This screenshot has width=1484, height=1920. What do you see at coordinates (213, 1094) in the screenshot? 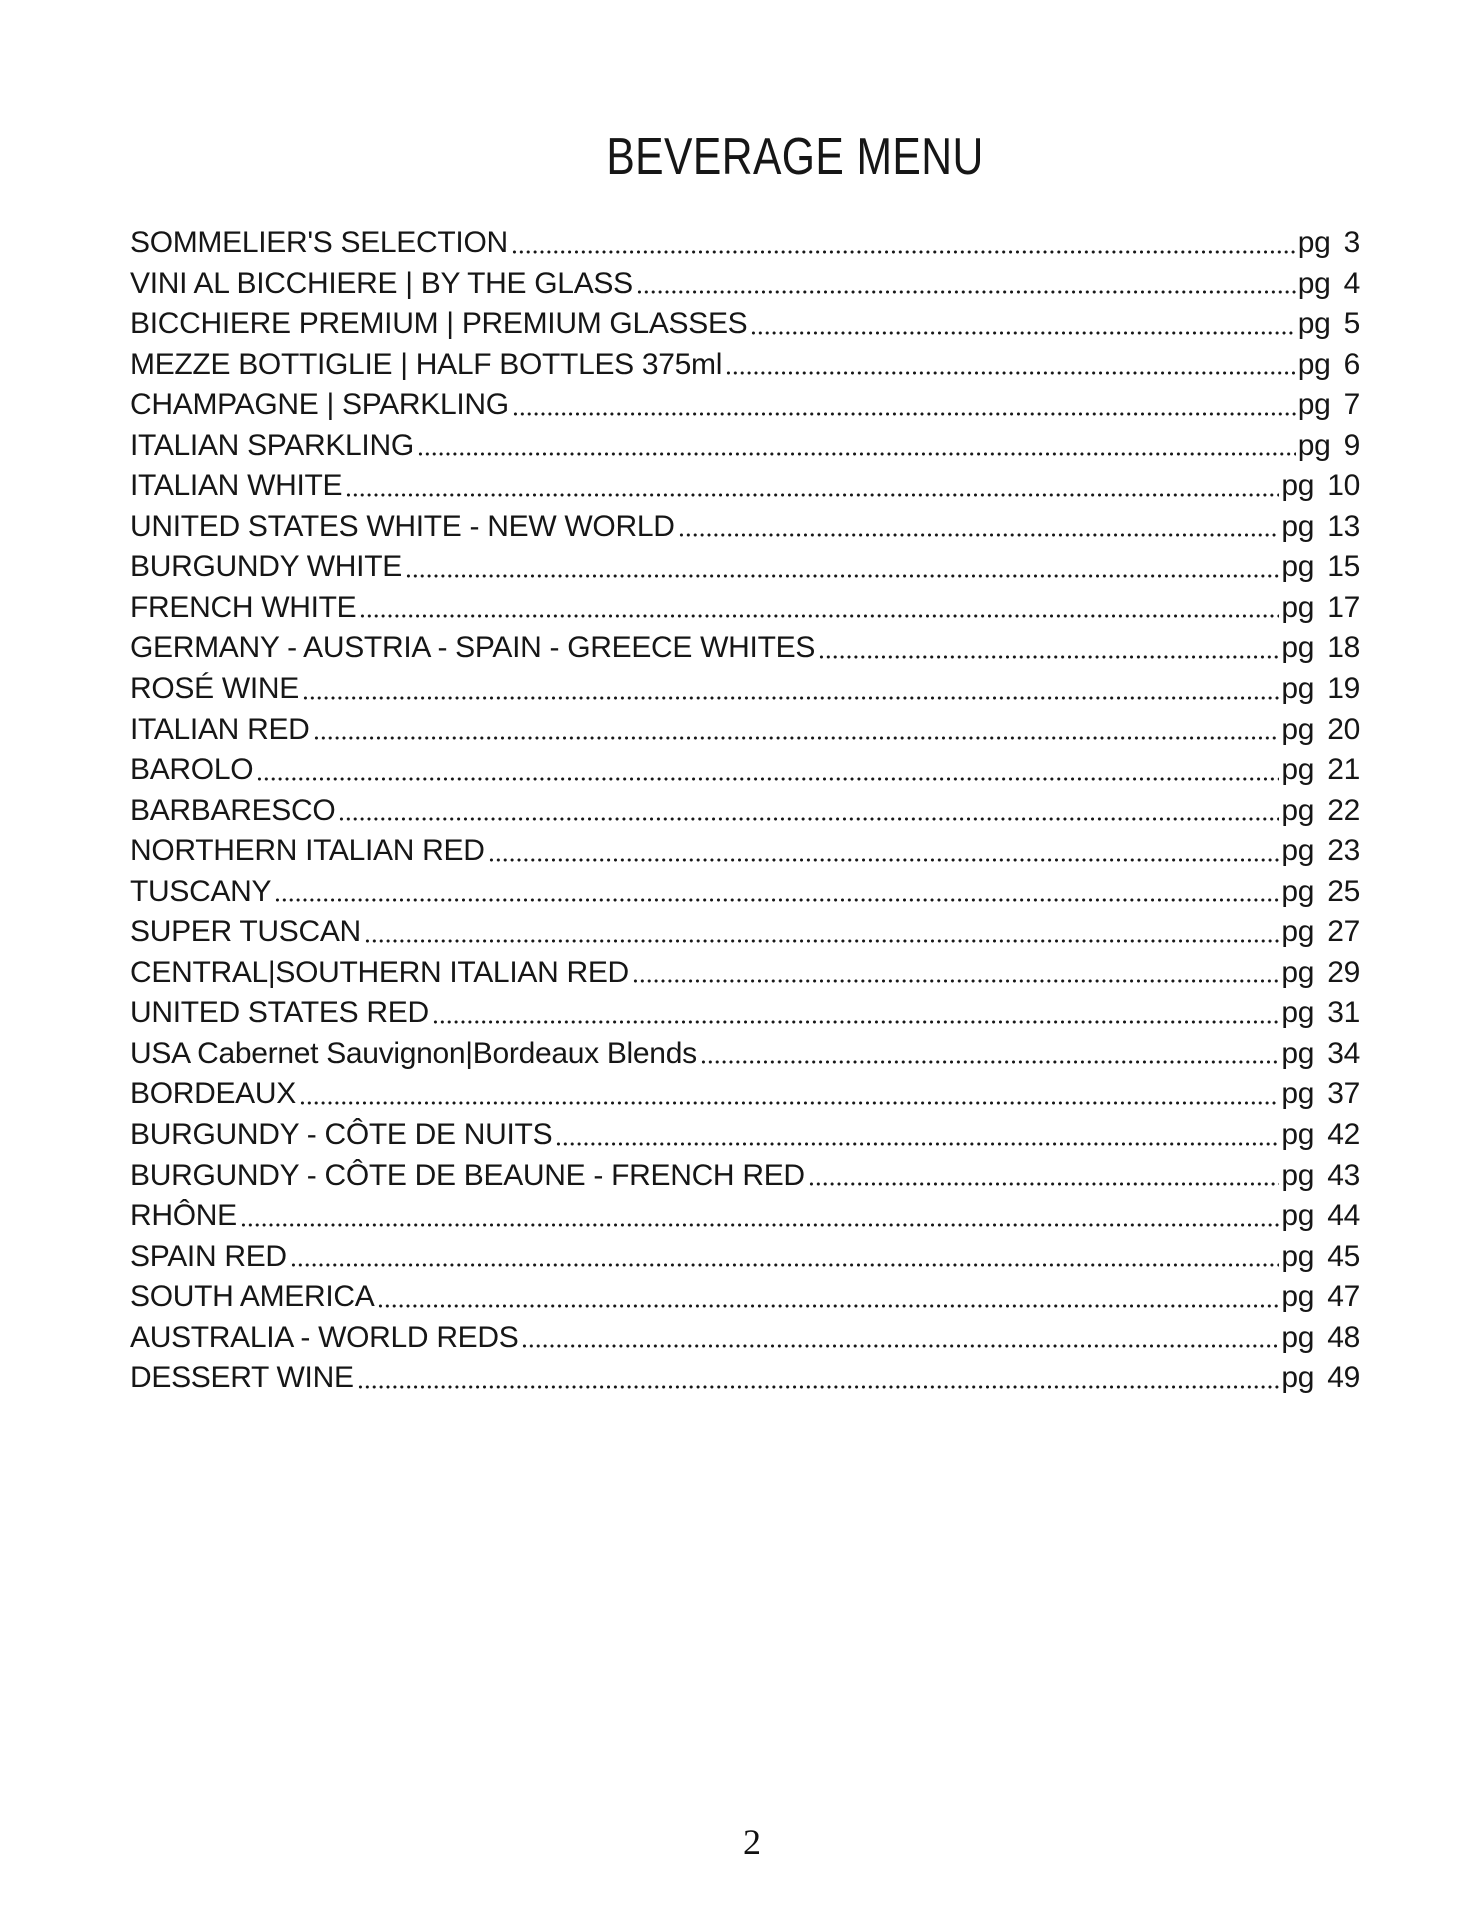
I see `toc-entry-label: BORDEAUX` at bounding box center [213, 1094].